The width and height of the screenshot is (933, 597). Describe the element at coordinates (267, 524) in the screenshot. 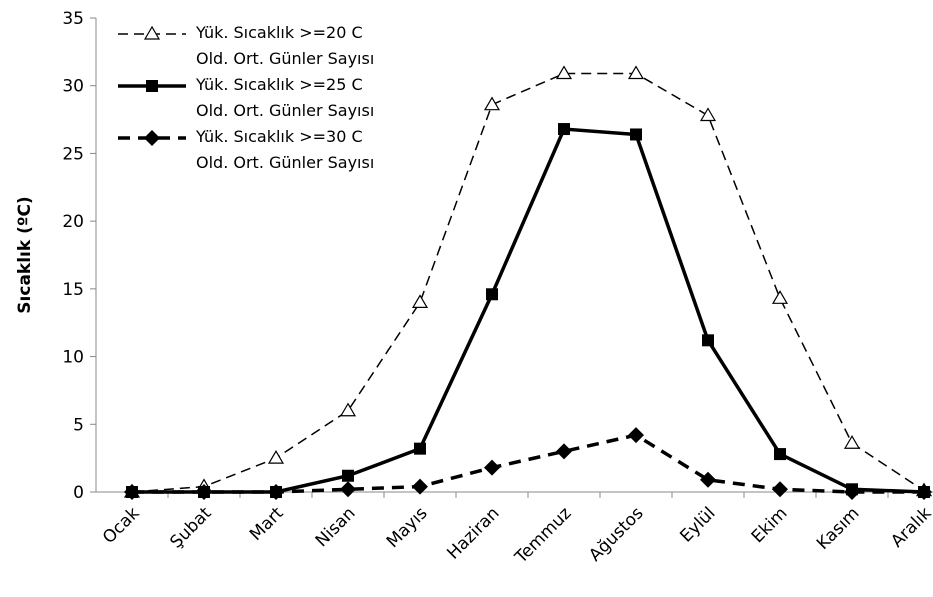

I see `x-tick-label: Mart` at that location.